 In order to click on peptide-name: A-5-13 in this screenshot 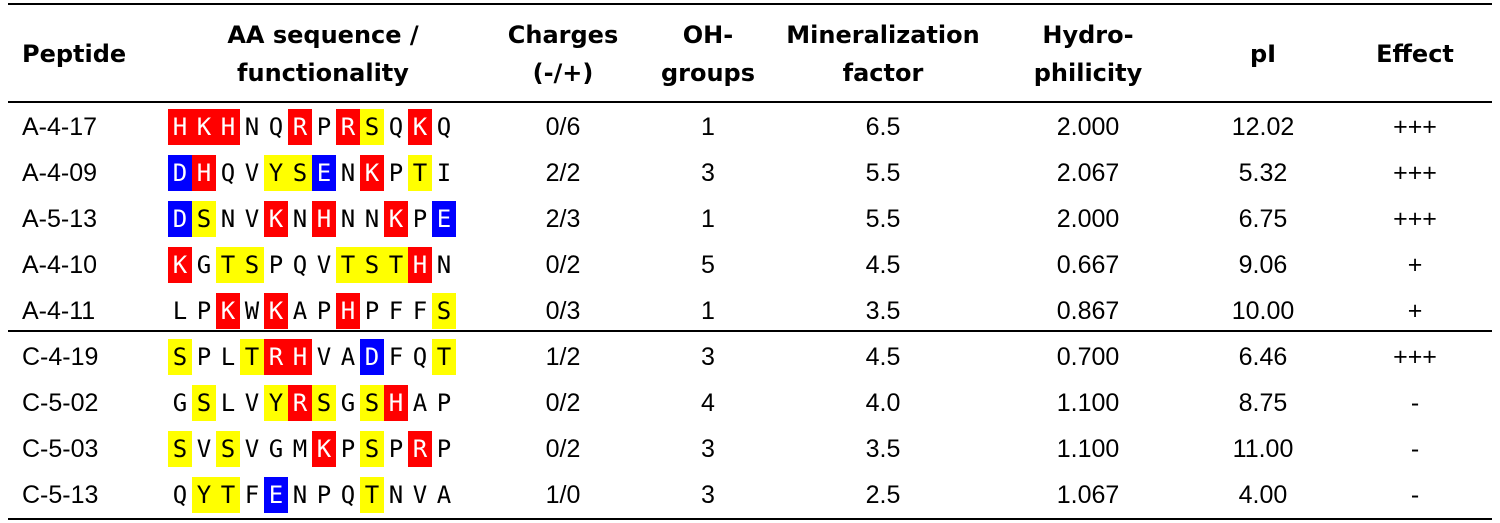, I will do `click(60, 218)`.